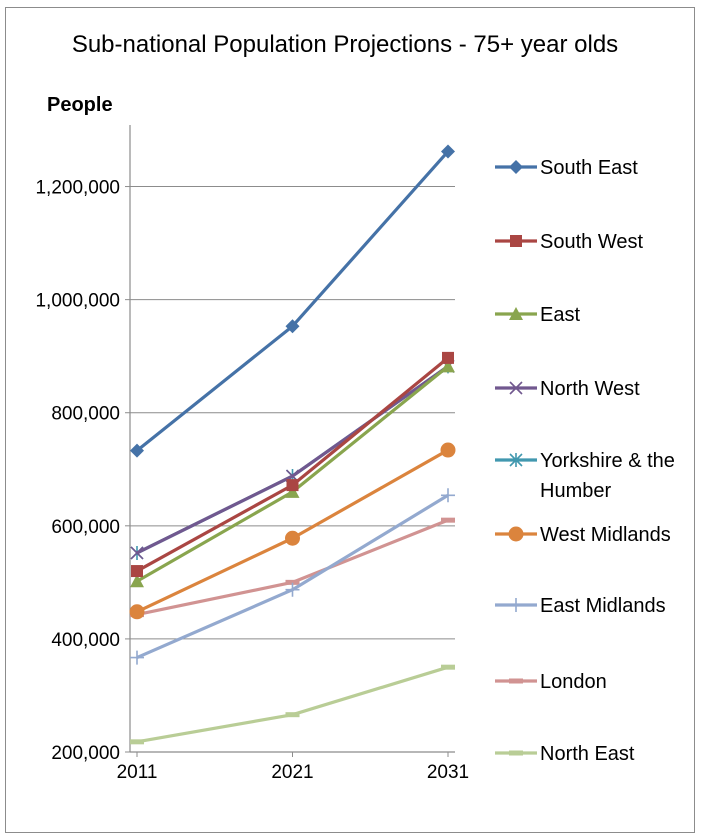  I want to click on x-tick-label: 2021, so click(292, 772).